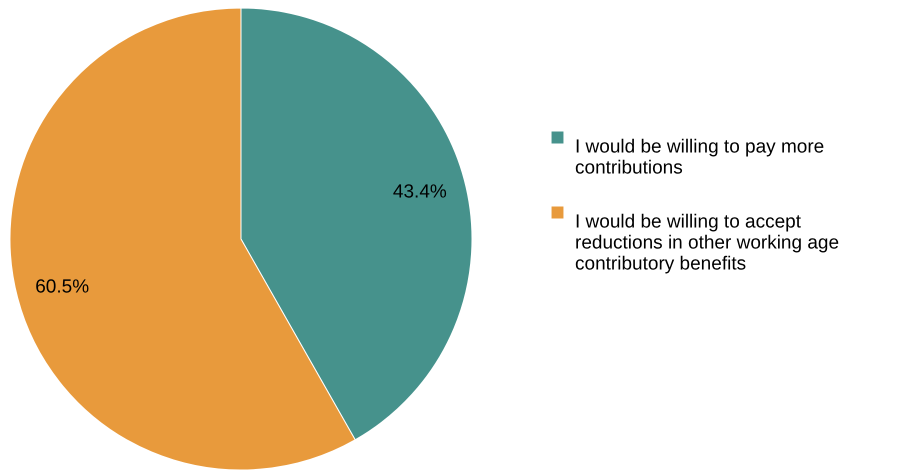 This screenshot has width=924, height=470. I want to click on legend-label: I would be willing to accept reductions in other working age contributory benefits, so click(707, 243).